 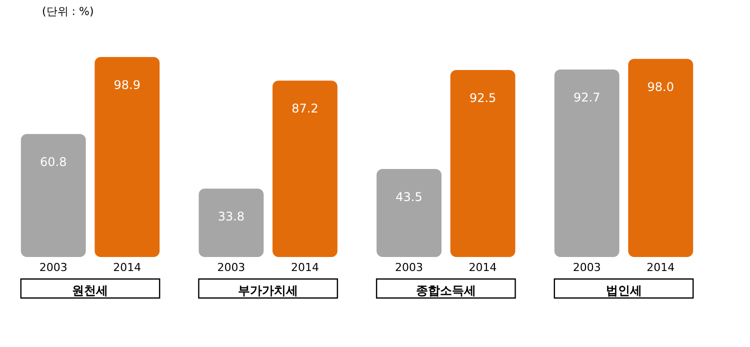 I want to click on x-tick-label: 부가가치세, so click(x=268, y=291).